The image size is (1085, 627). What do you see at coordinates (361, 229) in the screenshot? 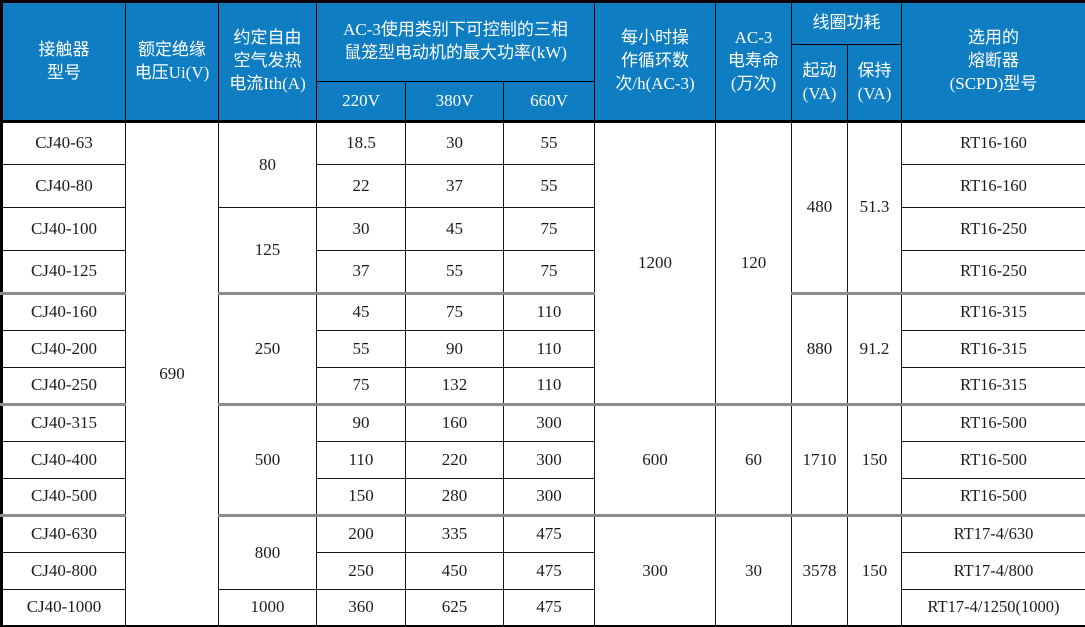
I see `cell-power-220v: 30` at bounding box center [361, 229].